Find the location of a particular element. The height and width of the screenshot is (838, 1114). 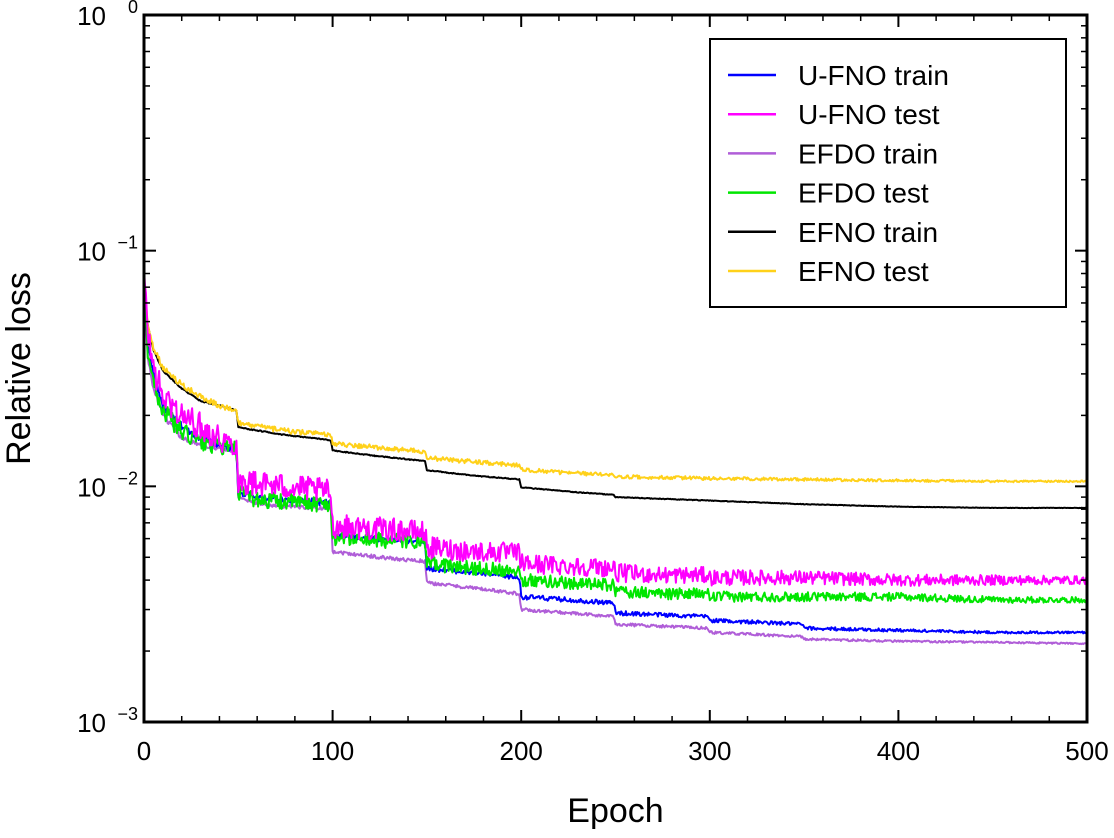

x-tick-label: 200 is located at coordinates (521, 751).